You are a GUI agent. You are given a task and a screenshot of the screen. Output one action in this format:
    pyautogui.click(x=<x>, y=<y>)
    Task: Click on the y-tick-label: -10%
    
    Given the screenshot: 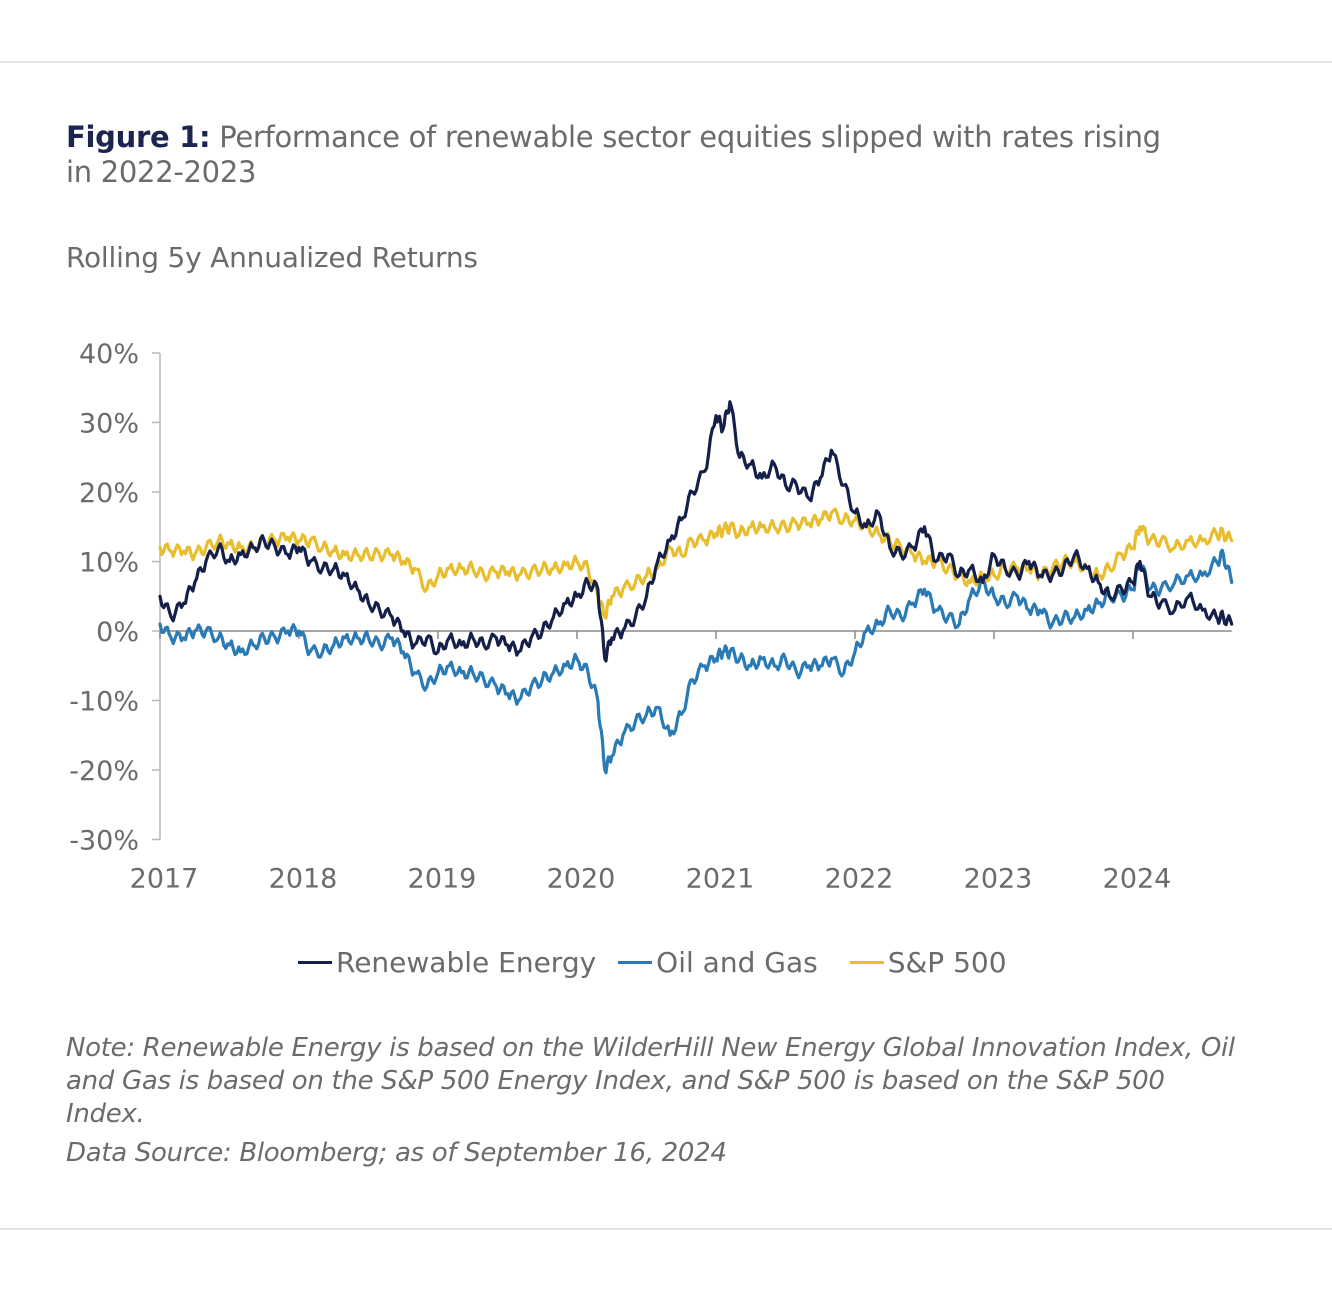 What is the action you would take?
    pyautogui.click(x=104, y=702)
    